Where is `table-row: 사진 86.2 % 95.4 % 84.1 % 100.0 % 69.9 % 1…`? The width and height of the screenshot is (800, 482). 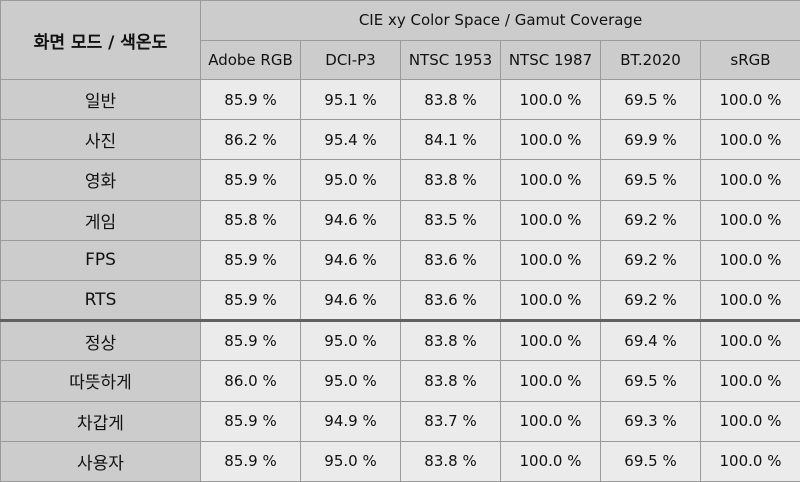
table-row: 사진 86.2 % 95.4 % 84.1 % 100.0 % 69.9 % 1… is located at coordinates (400, 140).